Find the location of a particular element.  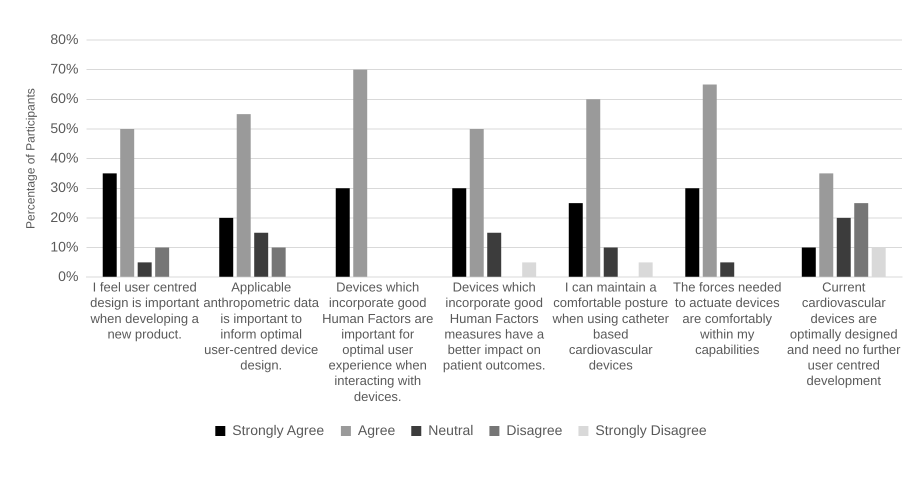

y-tick-label: 30% is located at coordinates (64, 187).